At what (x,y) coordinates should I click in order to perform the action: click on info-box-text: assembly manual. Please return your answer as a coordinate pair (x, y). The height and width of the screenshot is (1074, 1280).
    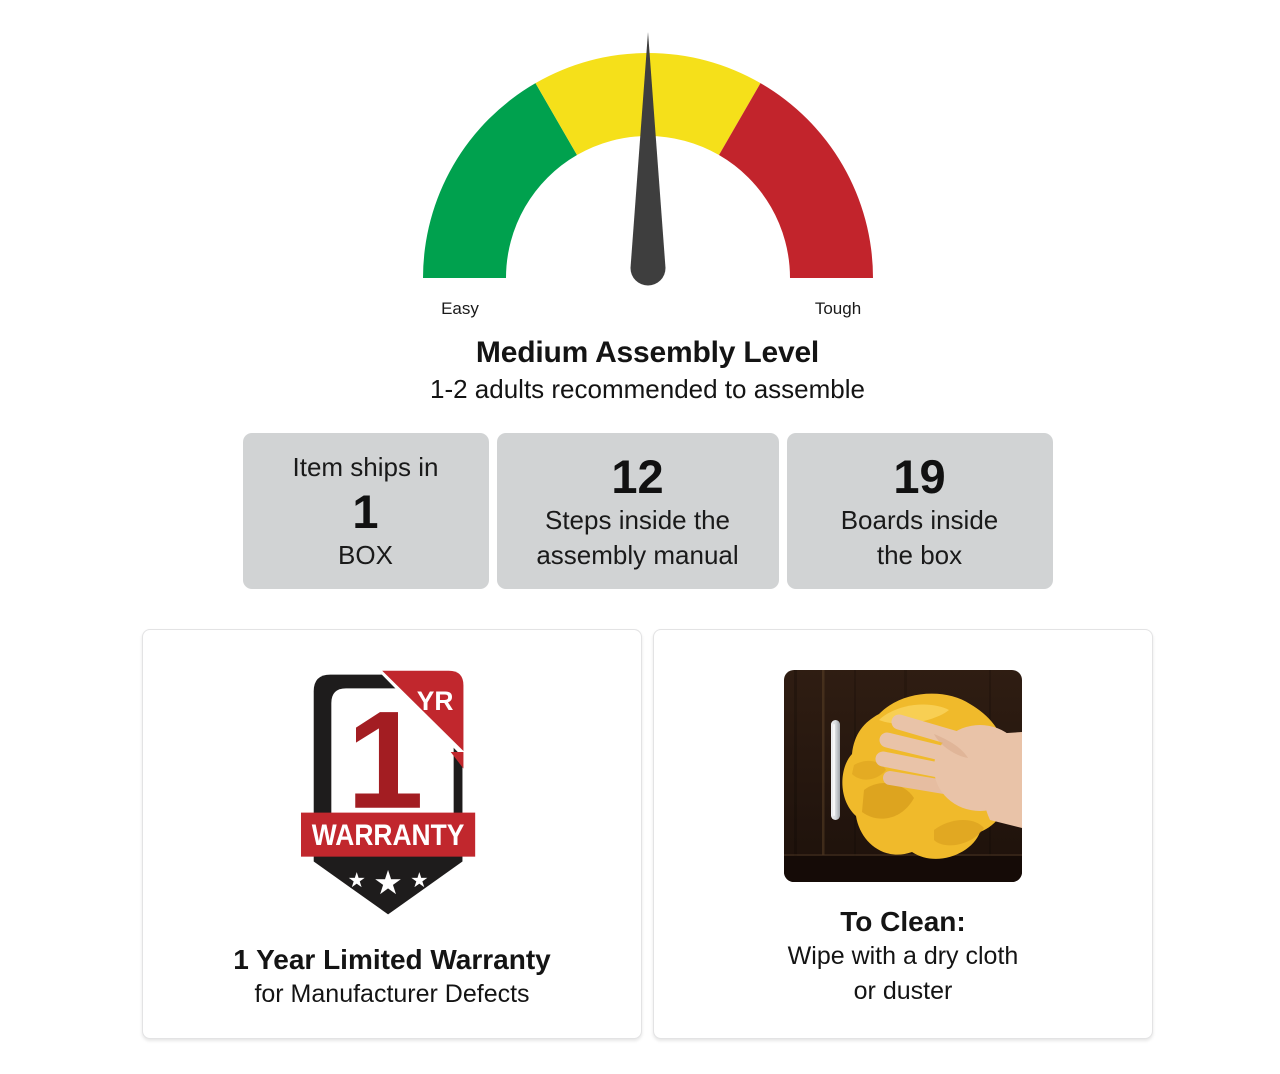
    Looking at the image, I should click on (637, 554).